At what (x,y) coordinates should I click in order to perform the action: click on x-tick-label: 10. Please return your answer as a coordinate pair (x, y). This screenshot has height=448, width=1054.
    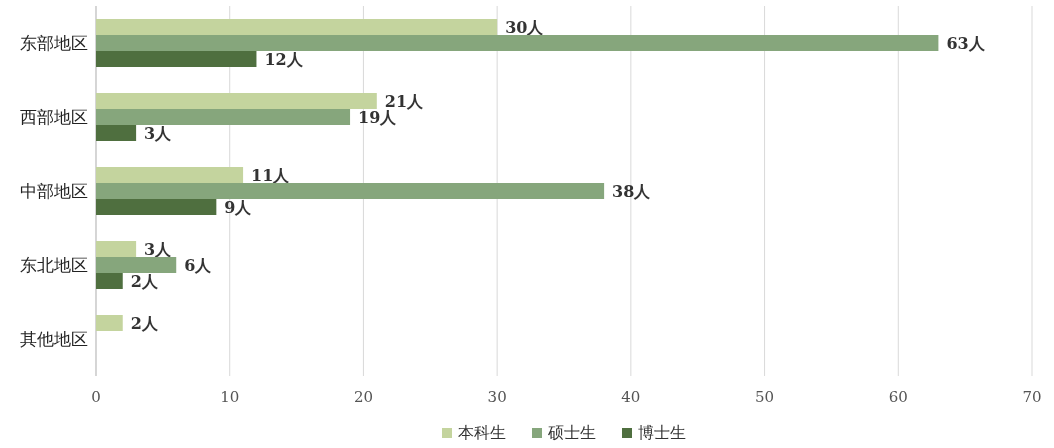
    Looking at the image, I should click on (230, 397).